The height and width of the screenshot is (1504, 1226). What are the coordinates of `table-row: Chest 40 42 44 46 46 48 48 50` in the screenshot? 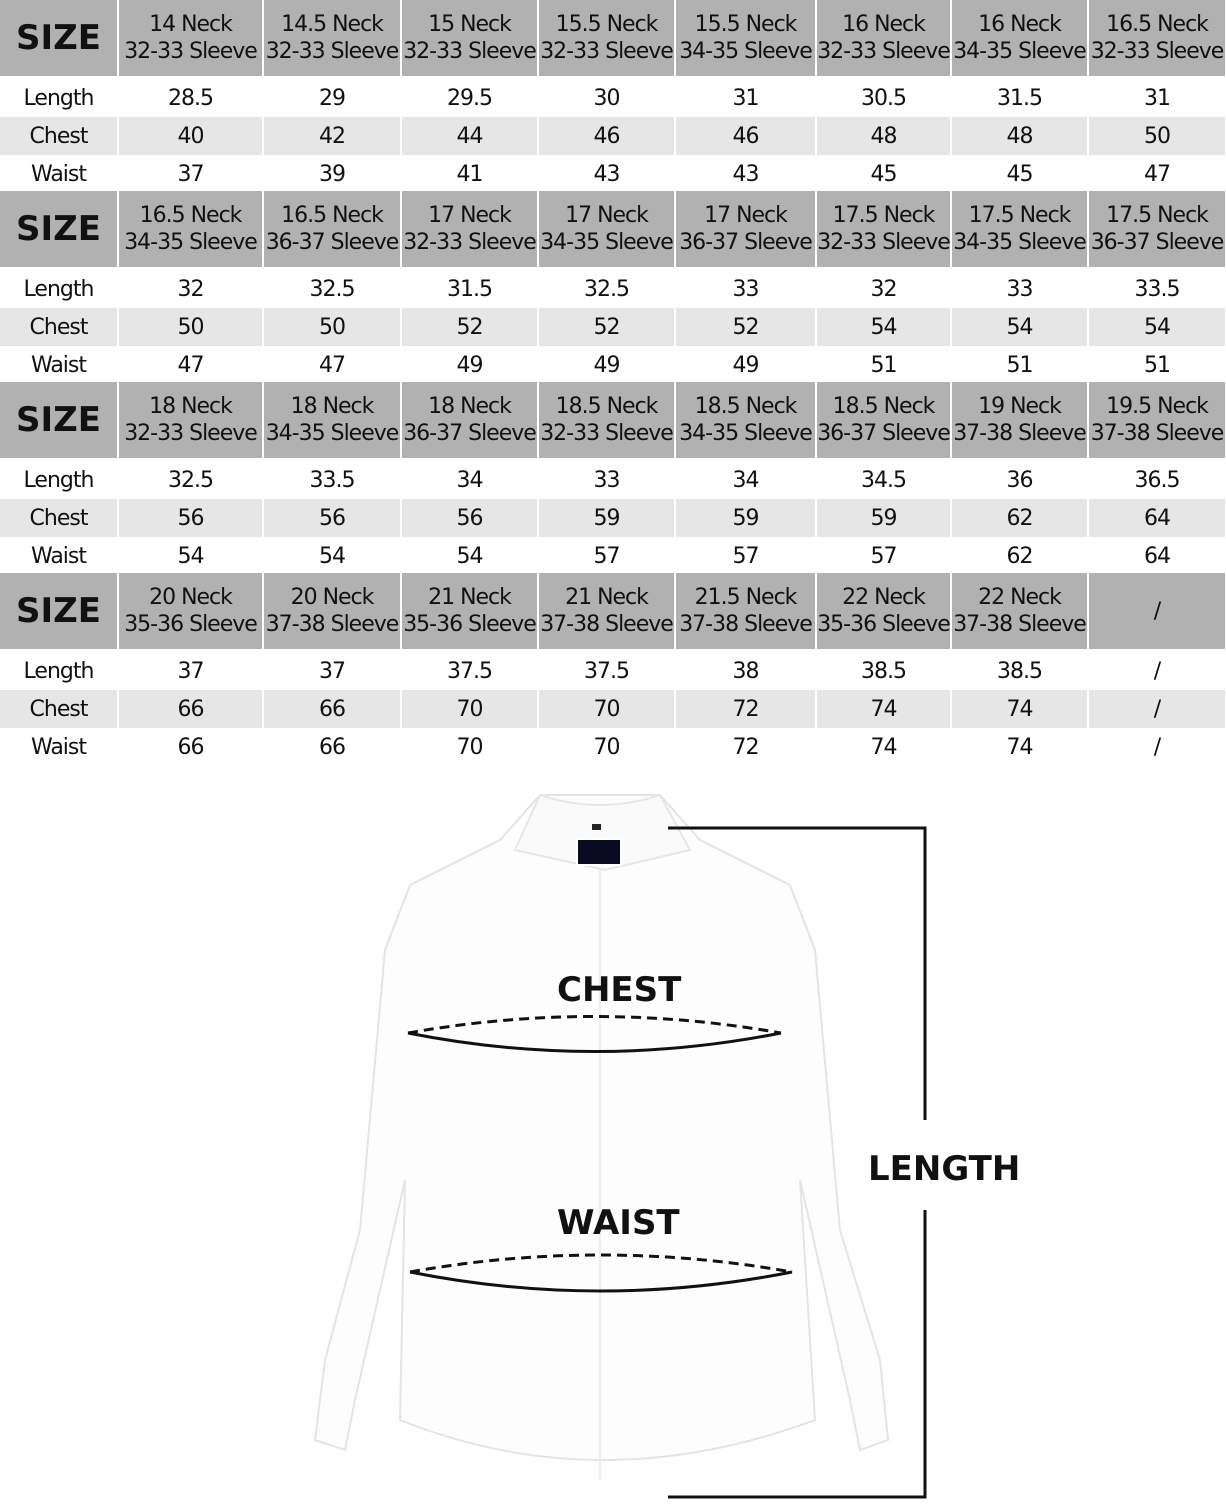 It's located at (613, 136).